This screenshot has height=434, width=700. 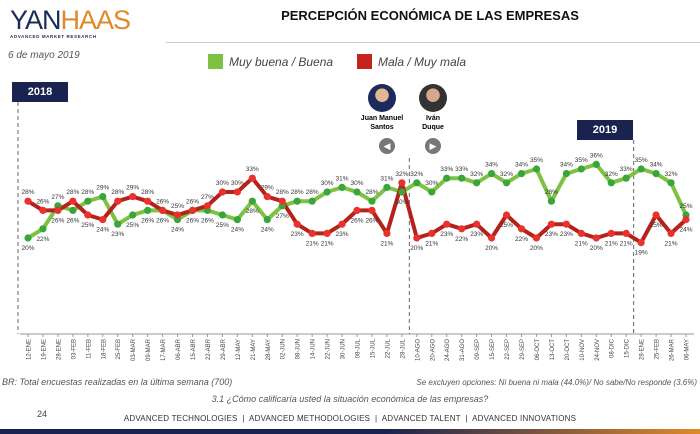 What do you see at coordinates (387, 146) in the screenshot?
I see `chevron-left-icon: ◀` at bounding box center [387, 146].